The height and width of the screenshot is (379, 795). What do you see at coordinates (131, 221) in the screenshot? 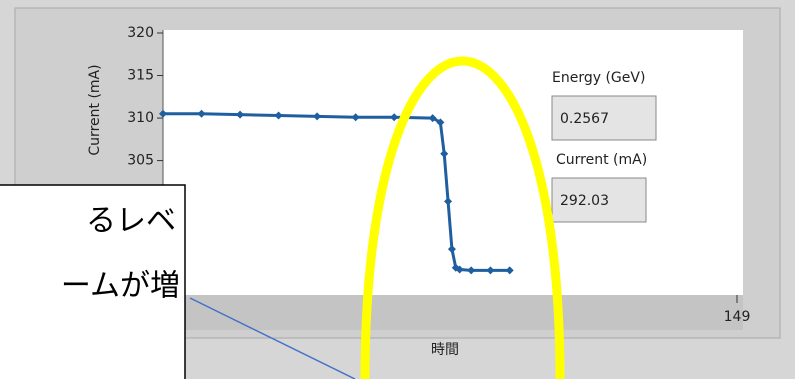
I see `callout-text: るレベ` at bounding box center [131, 221].